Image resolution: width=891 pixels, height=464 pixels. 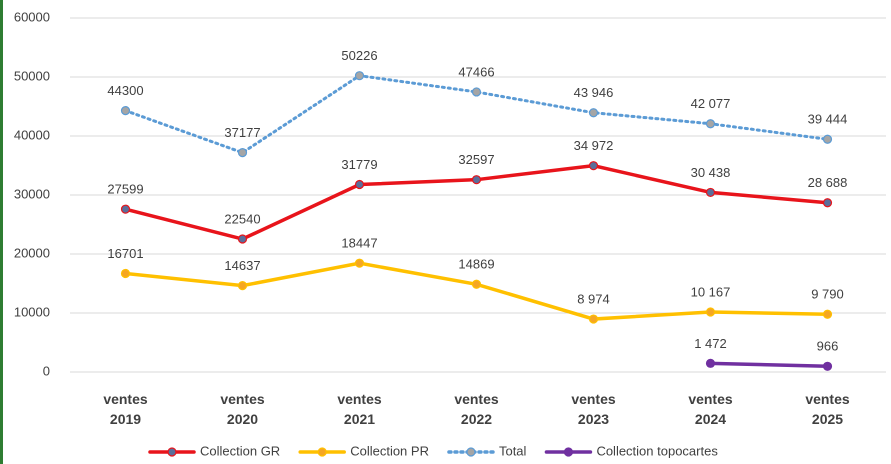 I want to click on legend-label: Collection GR, so click(x=240, y=450).